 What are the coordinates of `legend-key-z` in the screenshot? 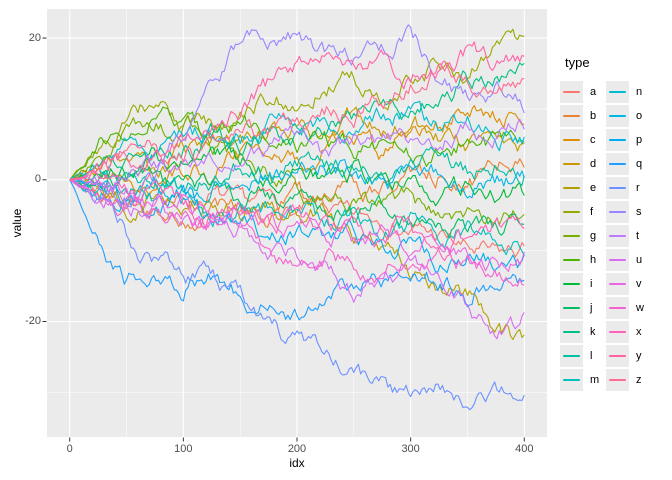 It's located at (617, 379).